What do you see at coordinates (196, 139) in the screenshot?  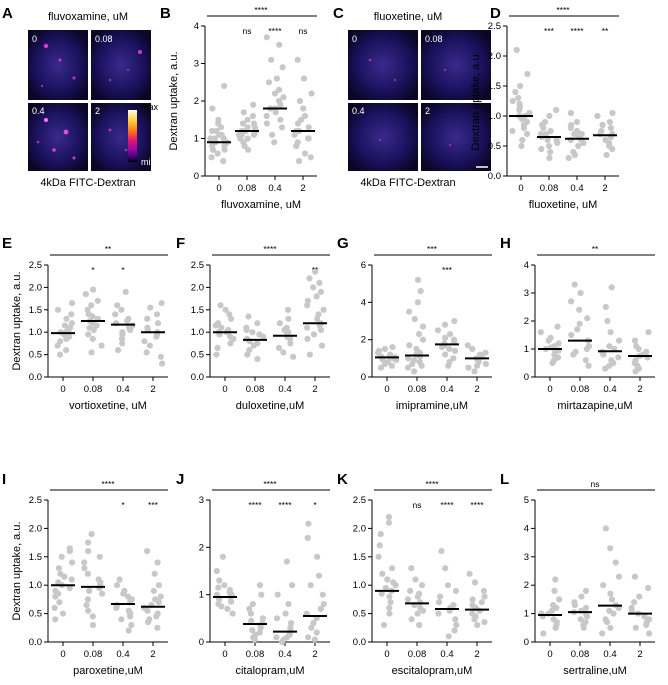 I see `y-tick-label: 1` at bounding box center [196, 139].